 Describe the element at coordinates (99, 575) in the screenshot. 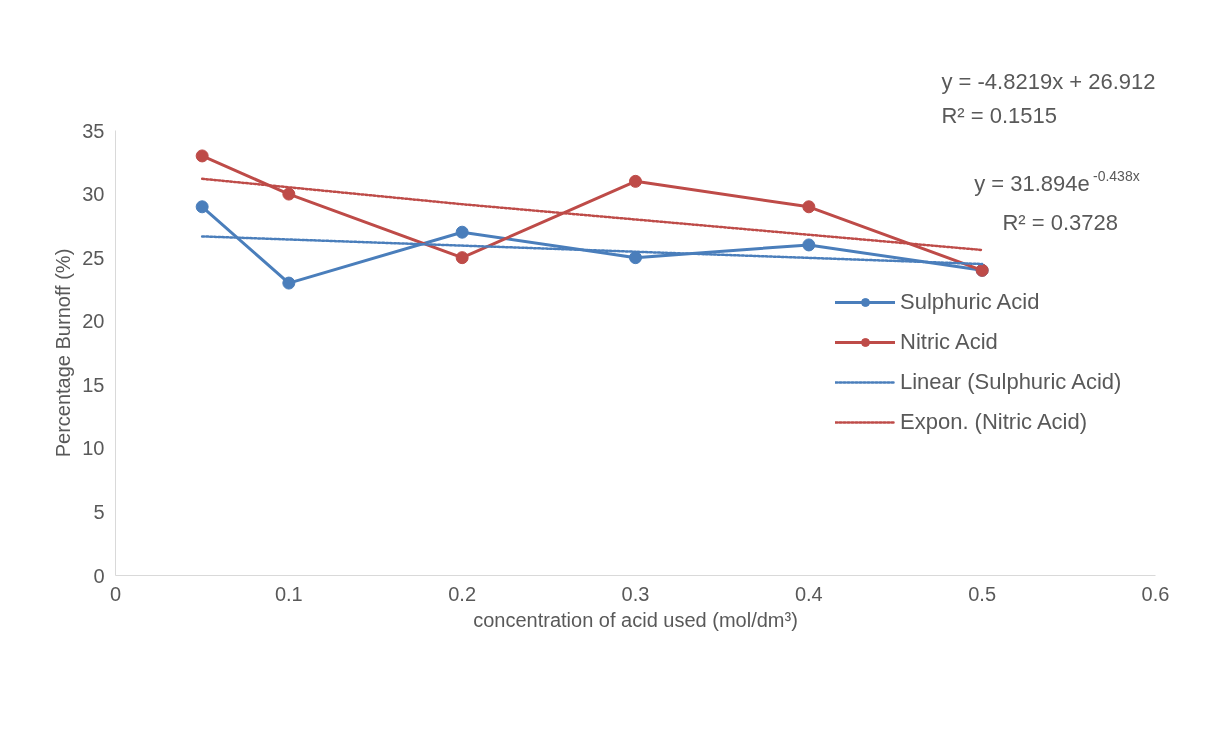

I see `y-tick-label: 0` at that location.